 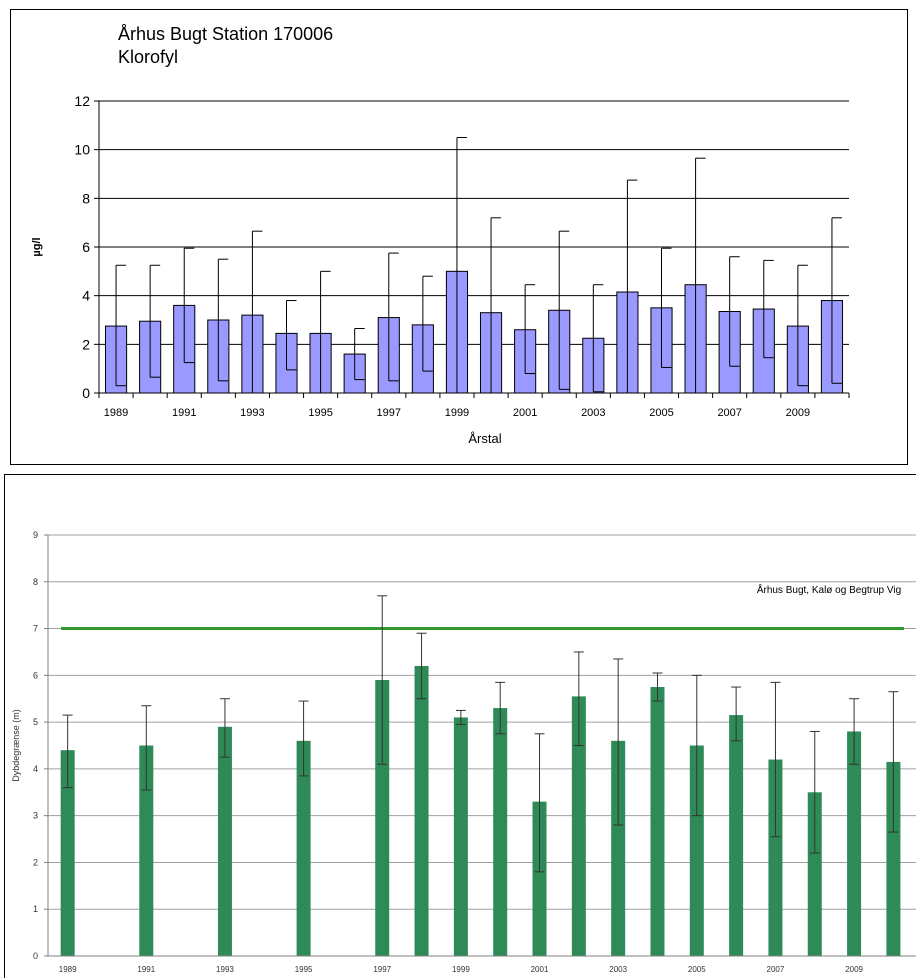 I want to click on y-tick-label: 1, so click(x=35, y=909).